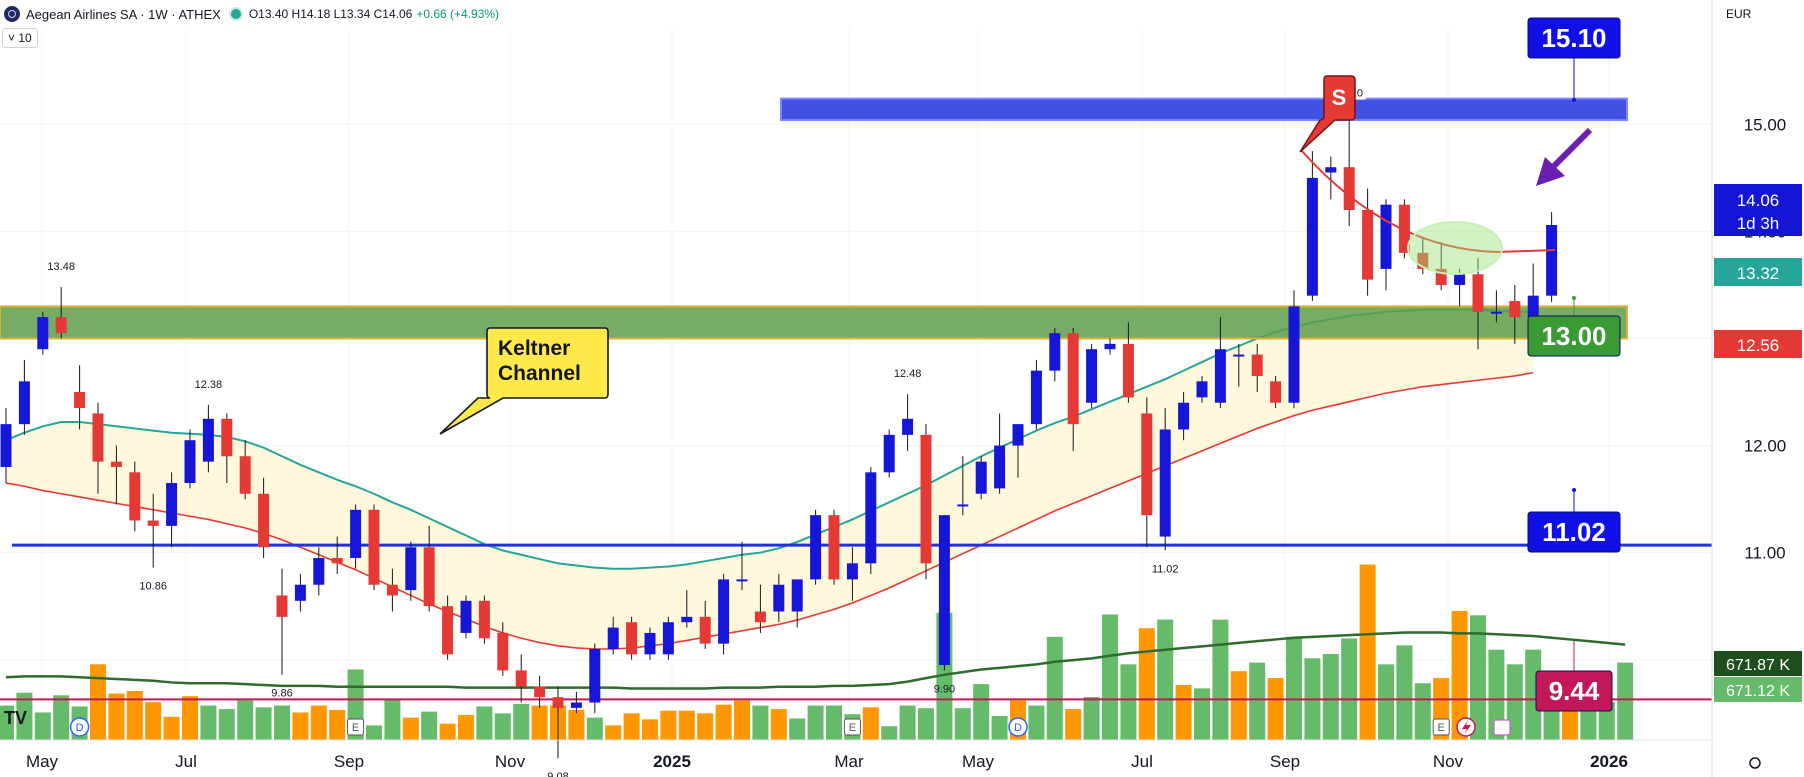  Describe the element at coordinates (349, 761) in the screenshot. I see `time-tick-label: Sep` at that location.